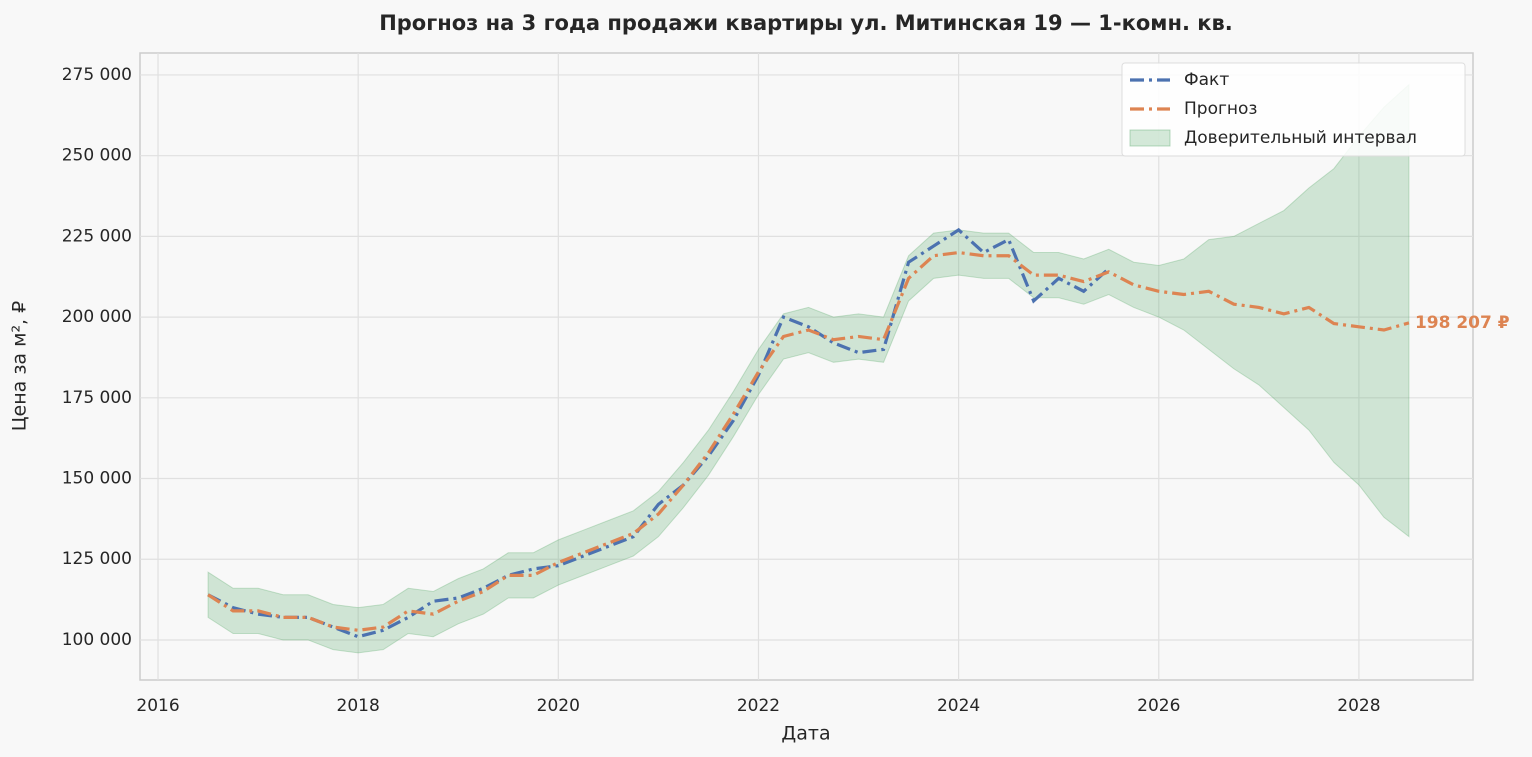  I want to click on legend: Факт Прогноз Доверительный интервал, so click(1293, 109).